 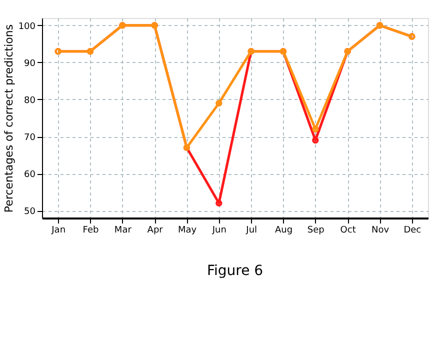 What do you see at coordinates (58, 231) in the screenshot?
I see `x-tick-label: Jan` at bounding box center [58, 231].